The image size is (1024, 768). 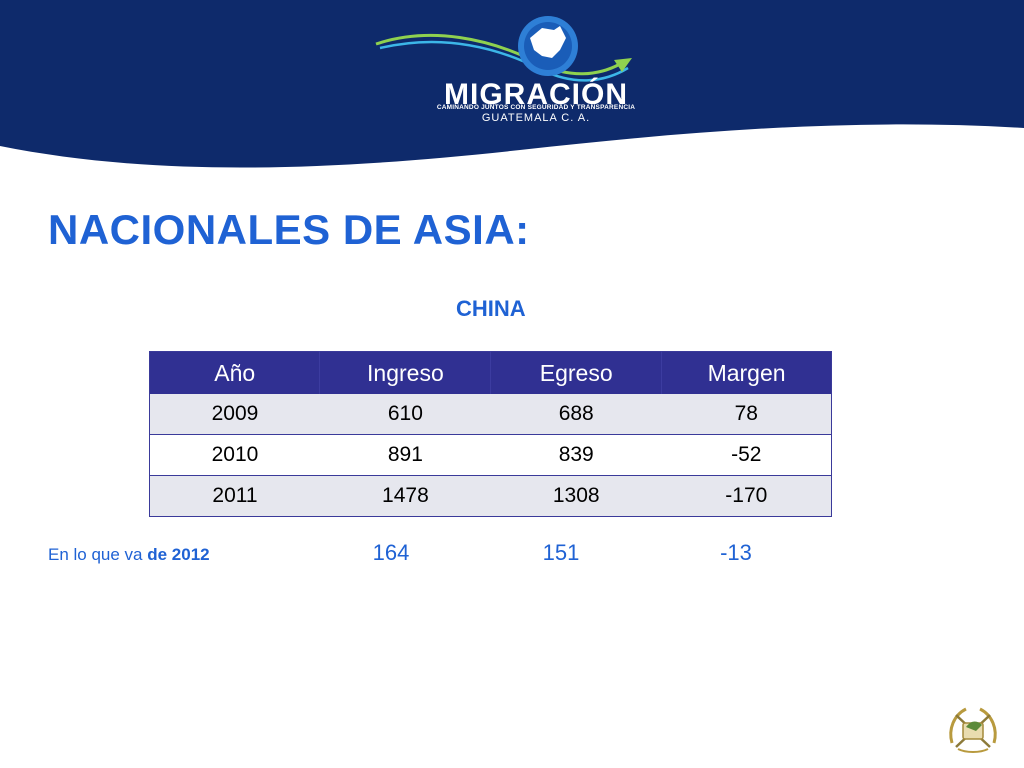 What do you see at coordinates (746, 455) in the screenshot?
I see `cell-margen: -52` at bounding box center [746, 455].